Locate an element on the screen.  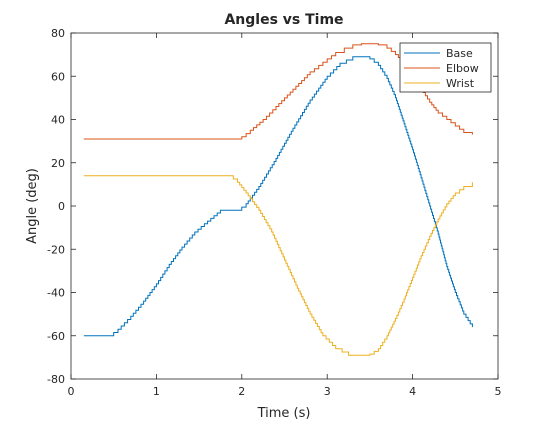
y-tick-label: -80 is located at coordinates (56, 379).